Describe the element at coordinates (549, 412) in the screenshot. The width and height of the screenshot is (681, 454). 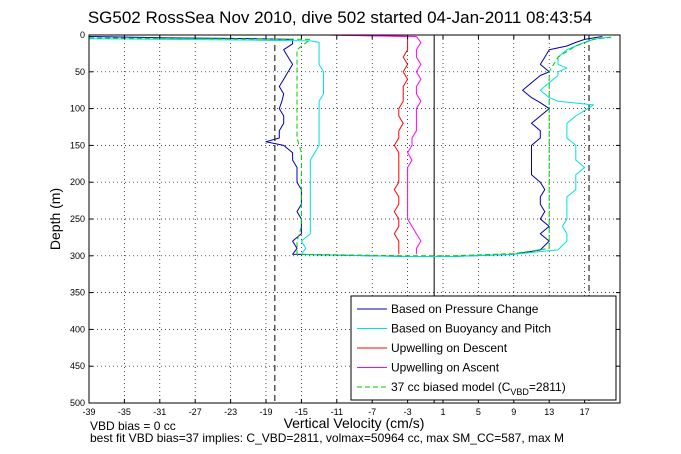
I see `x-tick-label: 13` at that location.